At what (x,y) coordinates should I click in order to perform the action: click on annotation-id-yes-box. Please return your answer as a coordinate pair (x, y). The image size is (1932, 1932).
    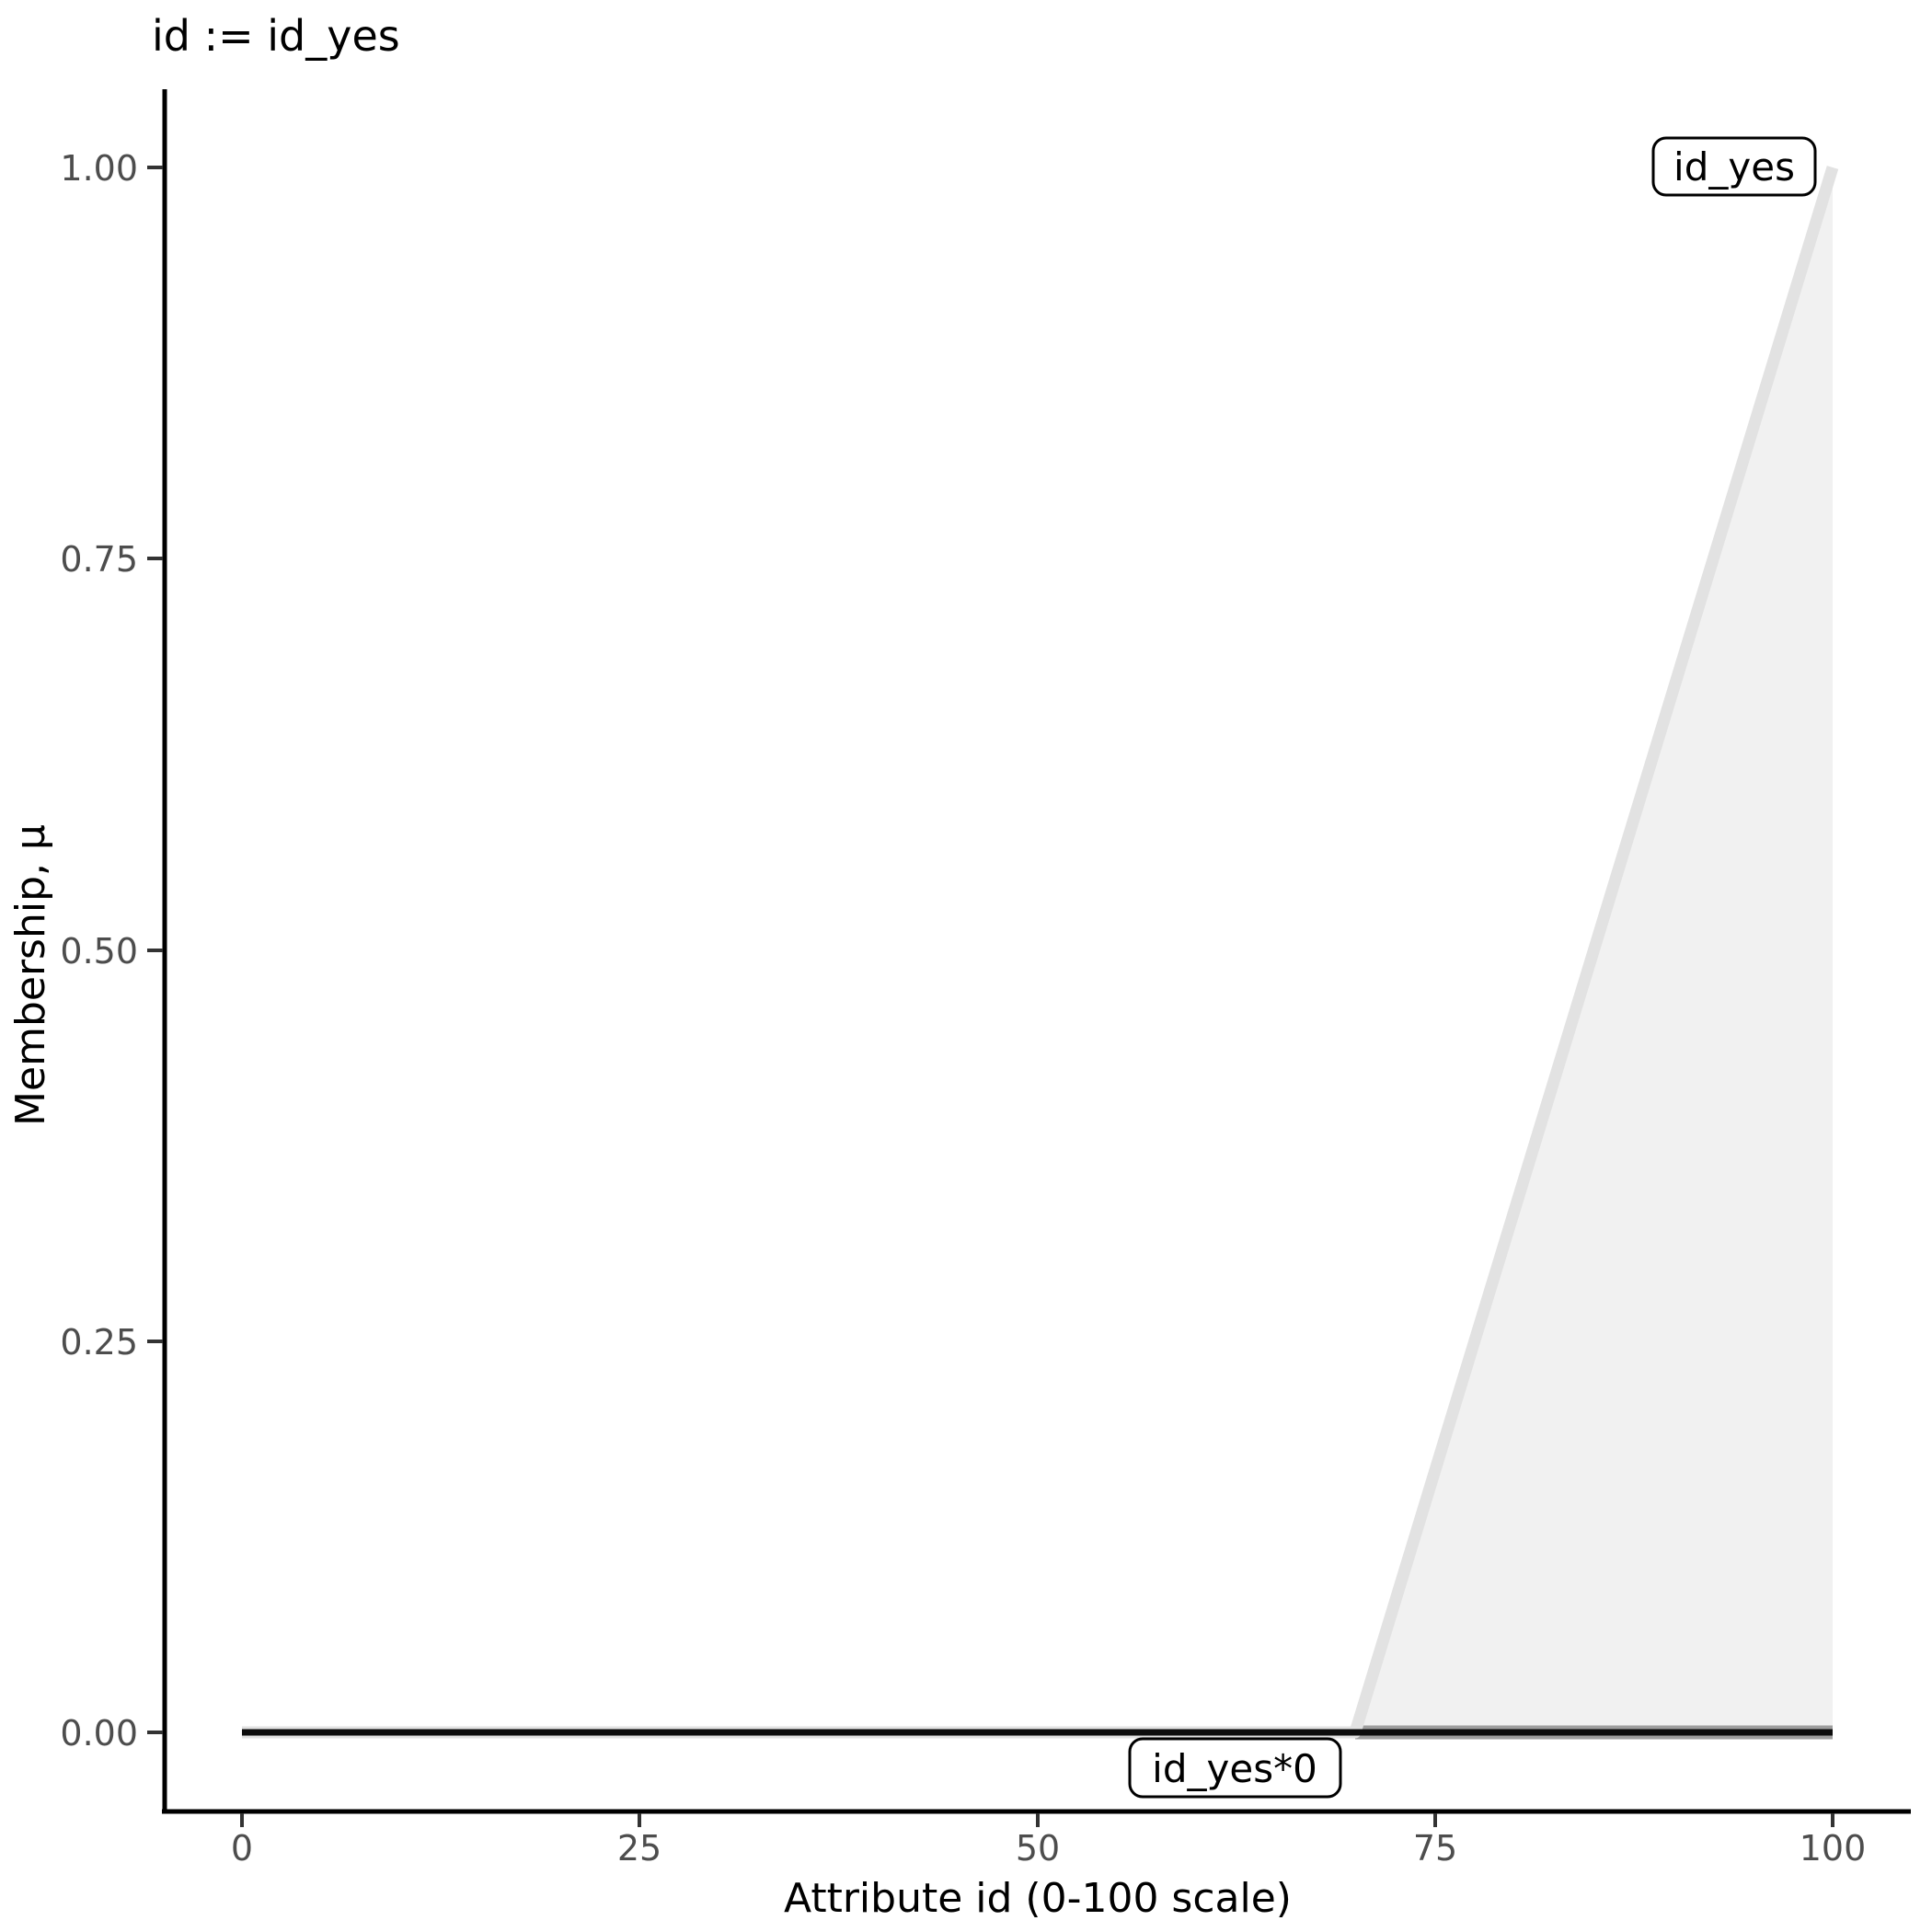
    Looking at the image, I should click on (1734, 166).